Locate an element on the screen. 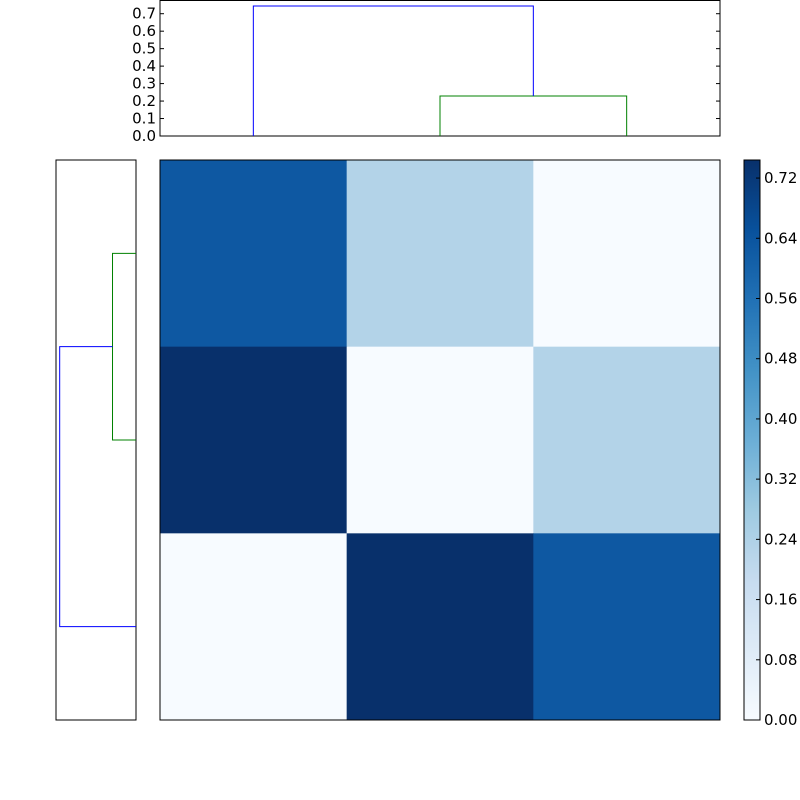 Image resolution: width=800 pixels, height=800 pixels. heatmap-cell-r0-c2 is located at coordinates (627, 254).